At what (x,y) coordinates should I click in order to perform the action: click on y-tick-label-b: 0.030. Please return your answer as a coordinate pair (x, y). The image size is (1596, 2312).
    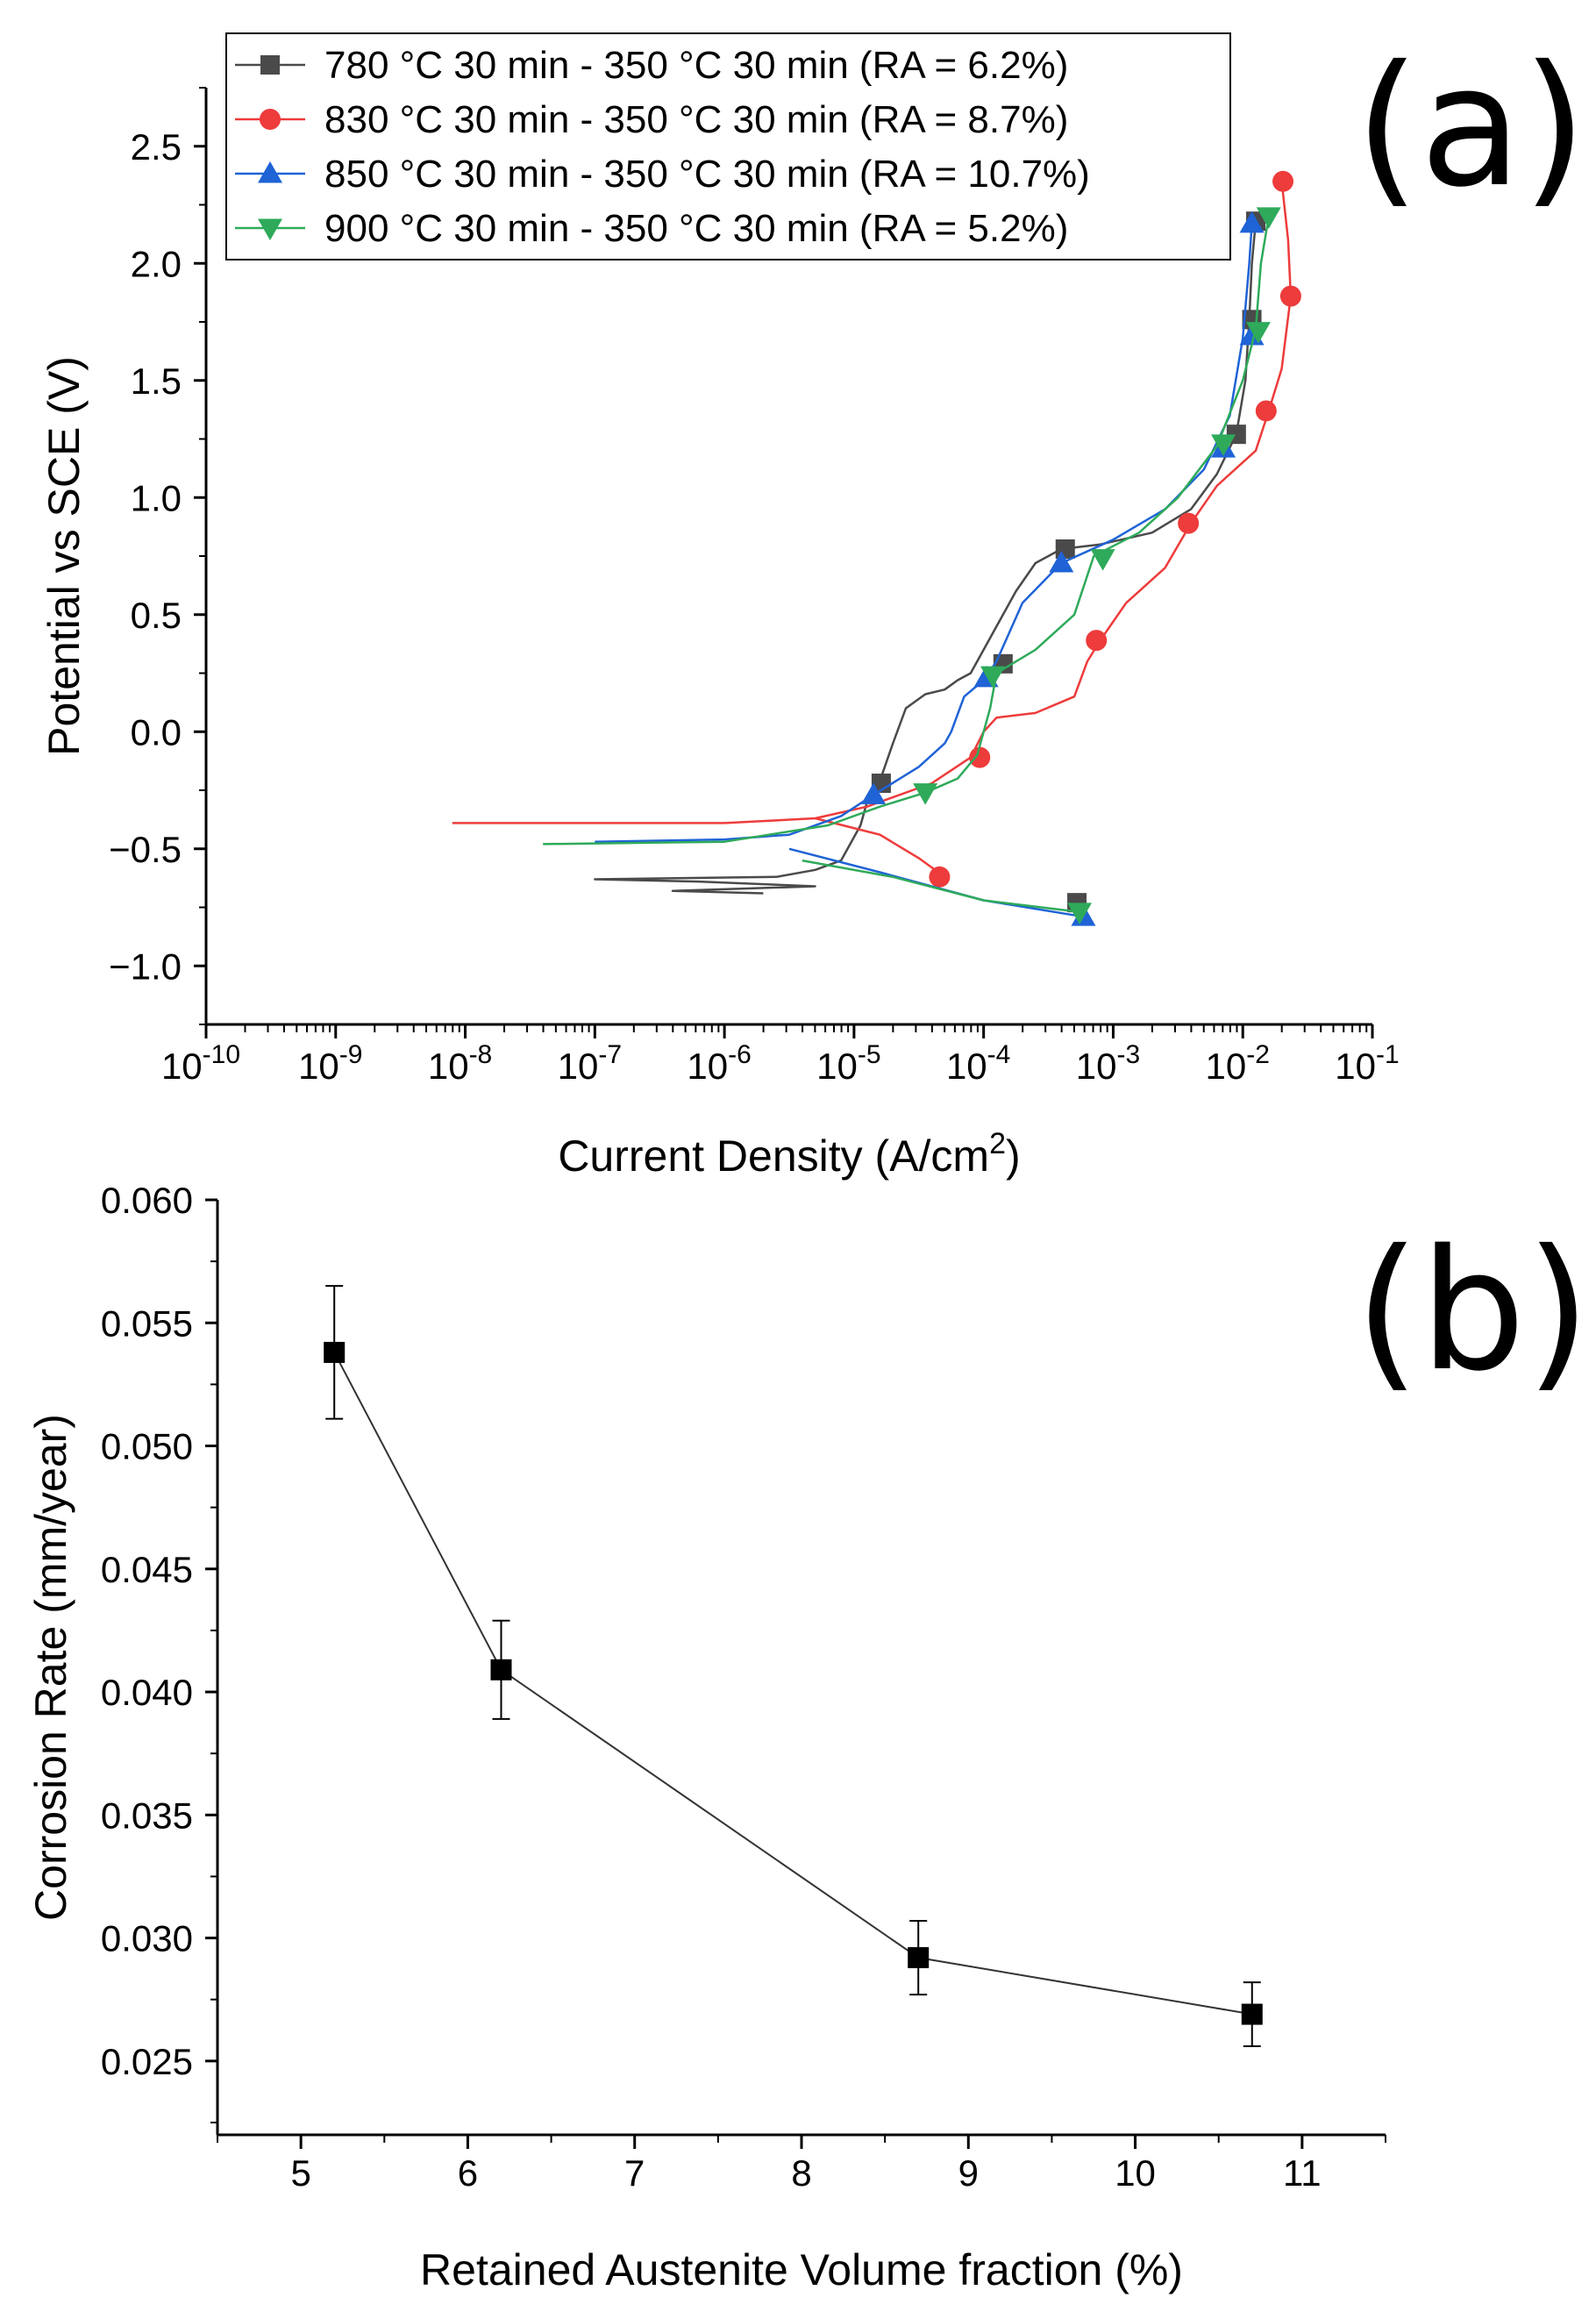
    Looking at the image, I should click on (147, 1938).